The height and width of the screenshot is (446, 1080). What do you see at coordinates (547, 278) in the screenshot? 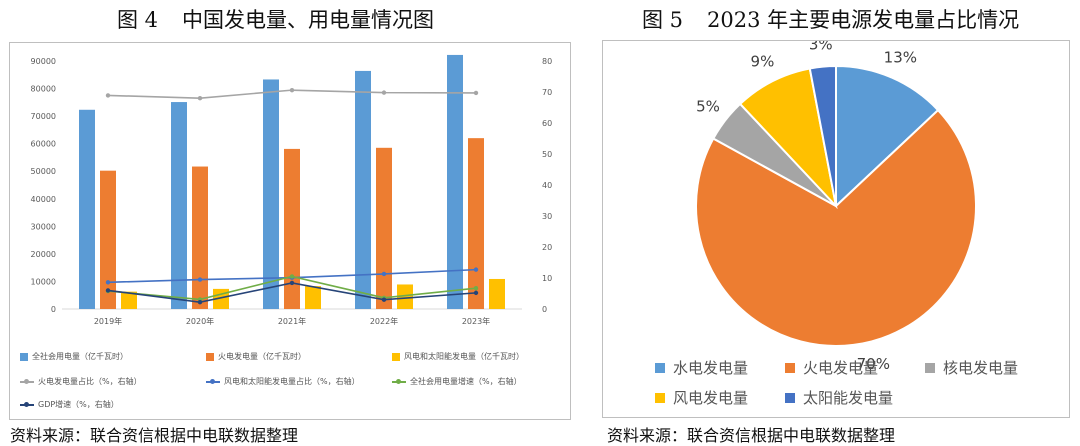
I see `y2-tick-label: 10` at bounding box center [547, 278].